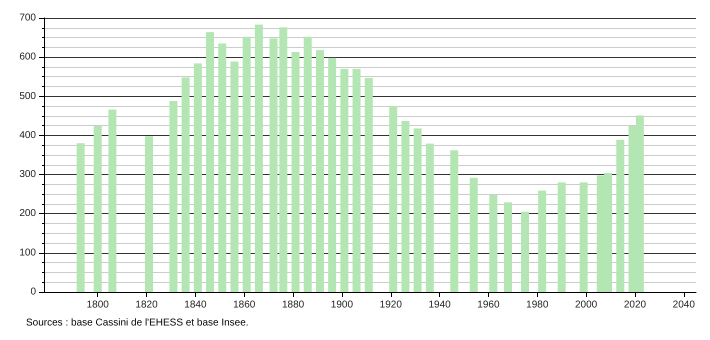 This screenshot has width=710, height=340. What do you see at coordinates (684, 305) in the screenshot?
I see `x-tick-label: 2040` at bounding box center [684, 305].